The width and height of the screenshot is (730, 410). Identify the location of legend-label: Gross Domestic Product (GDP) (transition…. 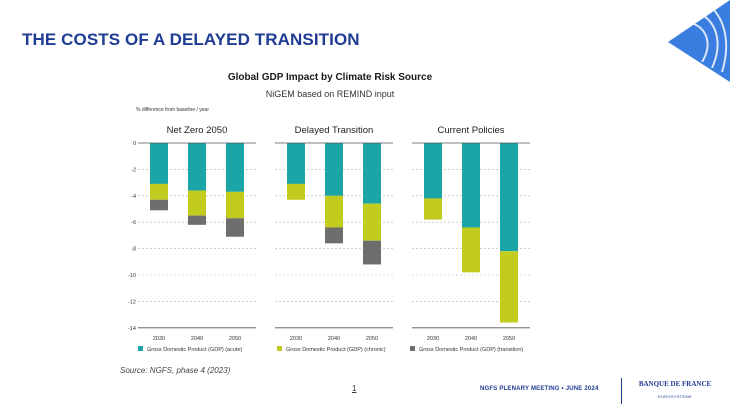
(471, 350).